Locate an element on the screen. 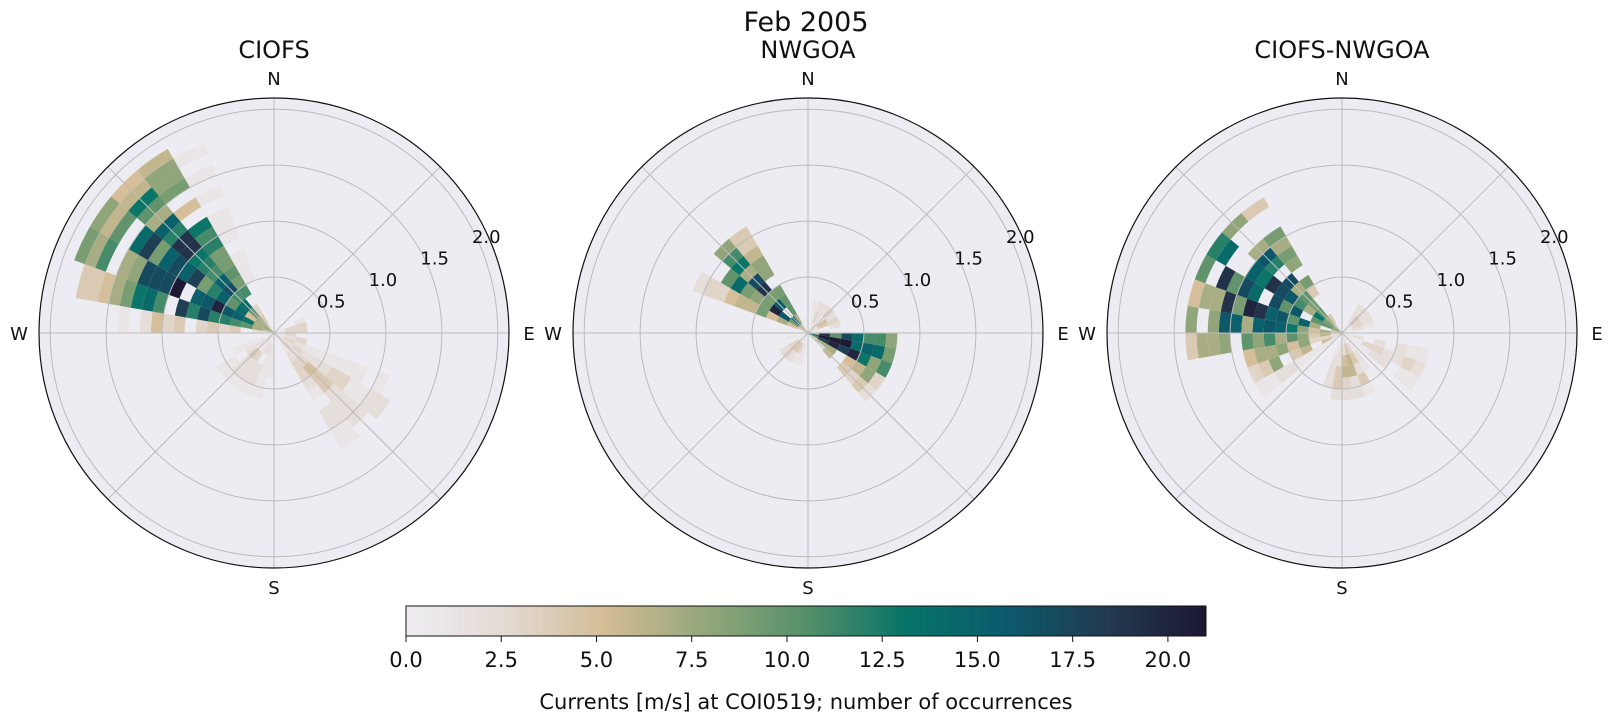 Image resolution: width=1611 pixels, height=724 pixels. colorbar-tick-label: 17.5 is located at coordinates (1072, 660).